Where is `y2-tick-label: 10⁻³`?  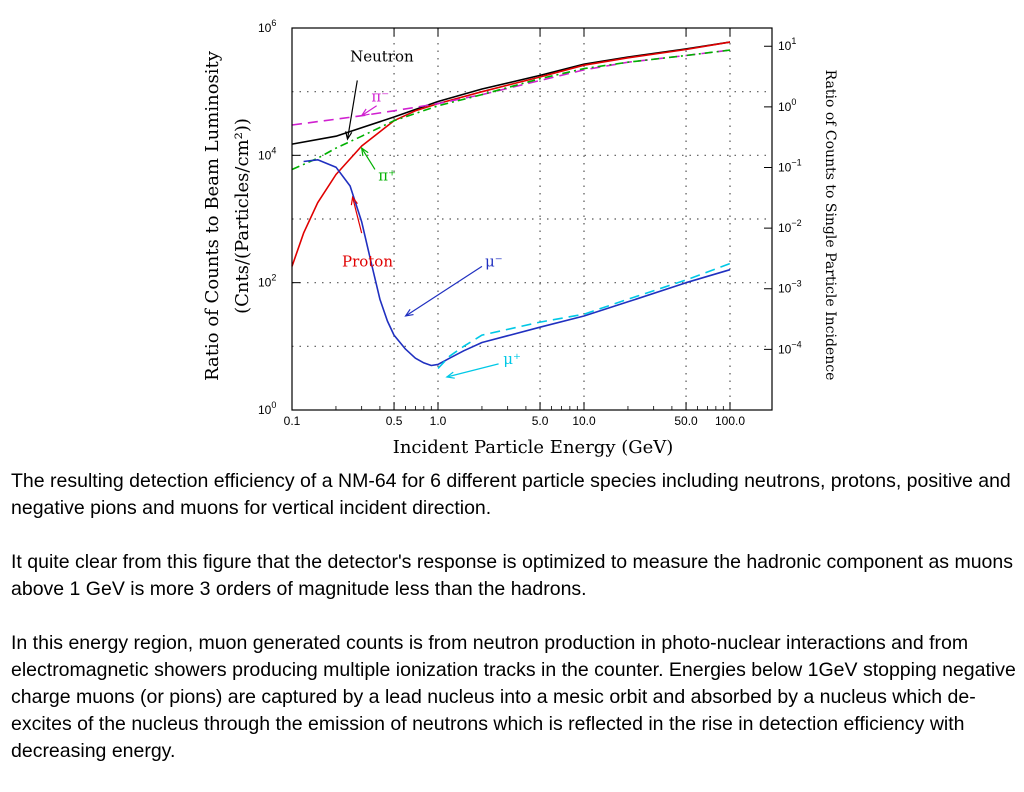 y2-tick-label: 10⁻³ is located at coordinates (790, 287).